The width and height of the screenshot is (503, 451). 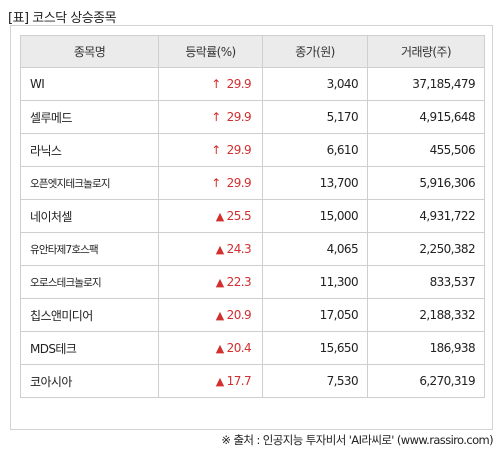 What do you see at coordinates (89, 249) in the screenshot?
I see `stock-name-cell: 유안타제7호스팩` at bounding box center [89, 249].